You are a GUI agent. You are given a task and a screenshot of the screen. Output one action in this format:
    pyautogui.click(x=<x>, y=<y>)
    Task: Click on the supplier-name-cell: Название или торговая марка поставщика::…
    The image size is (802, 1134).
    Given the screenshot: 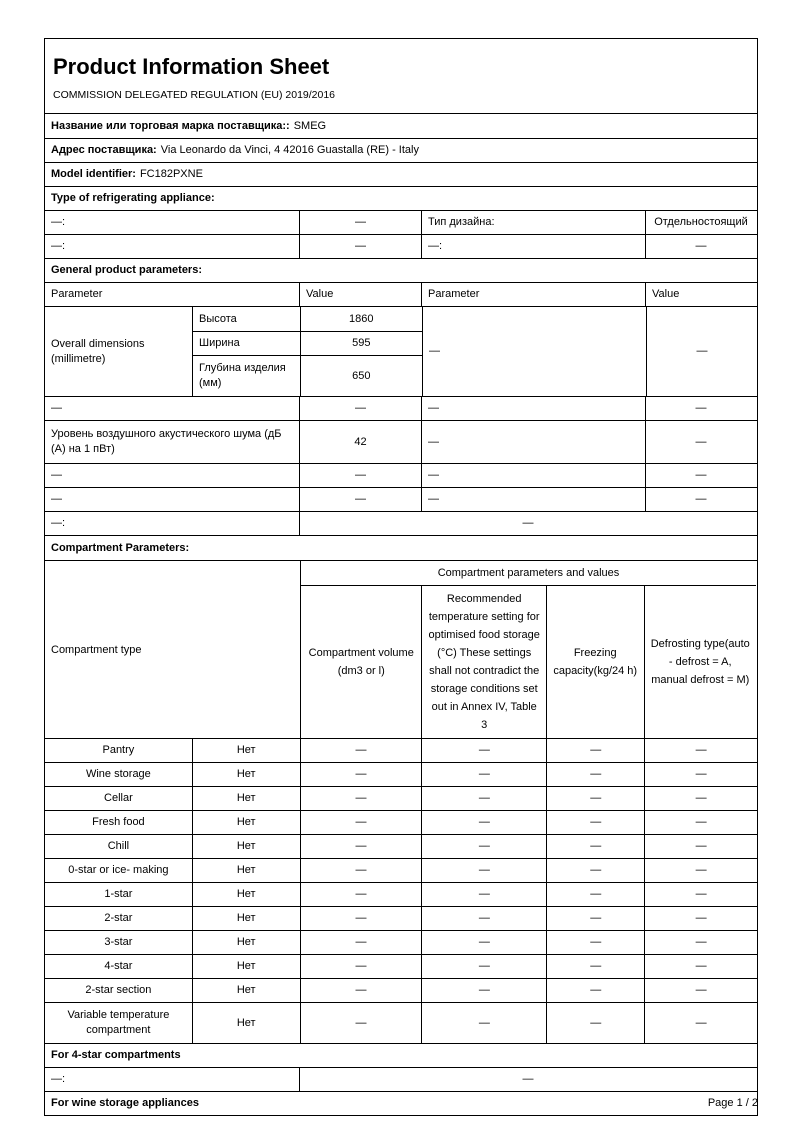 What is the action you would take?
    pyautogui.click(x=401, y=126)
    